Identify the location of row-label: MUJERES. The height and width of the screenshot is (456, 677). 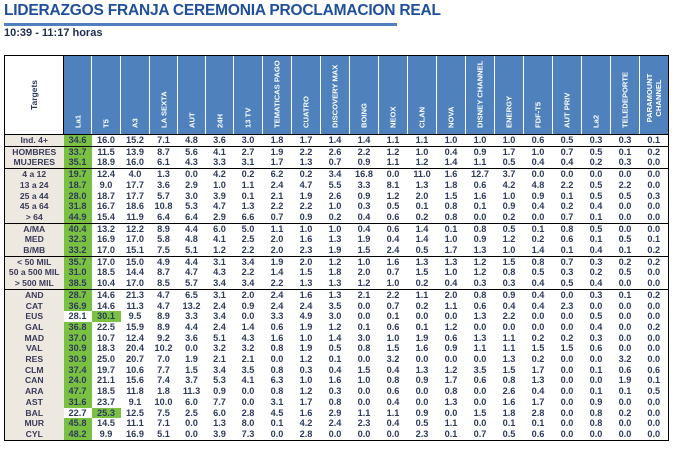
(34, 163).